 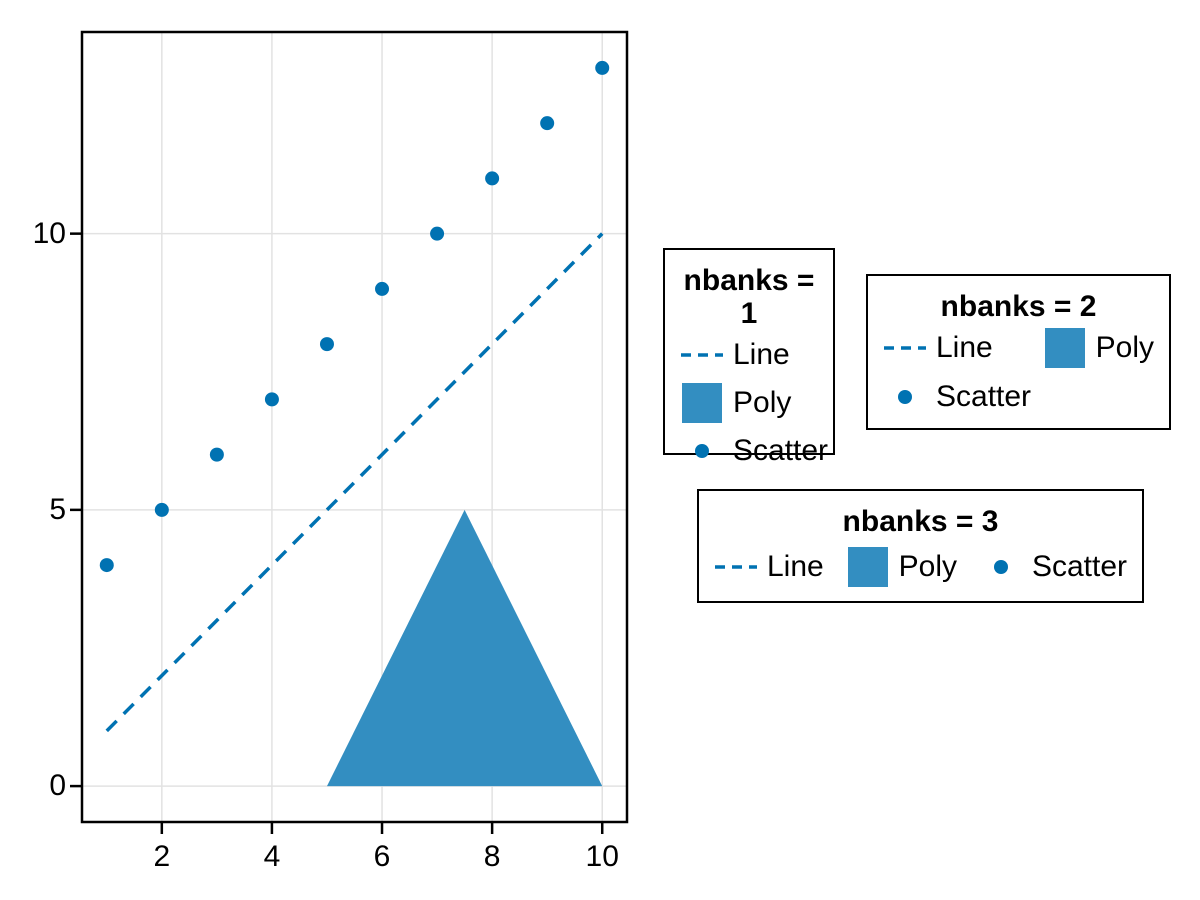 What do you see at coordinates (492, 856) in the screenshot?
I see `x-axis-tick-label: 8` at bounding box center [492, 856].